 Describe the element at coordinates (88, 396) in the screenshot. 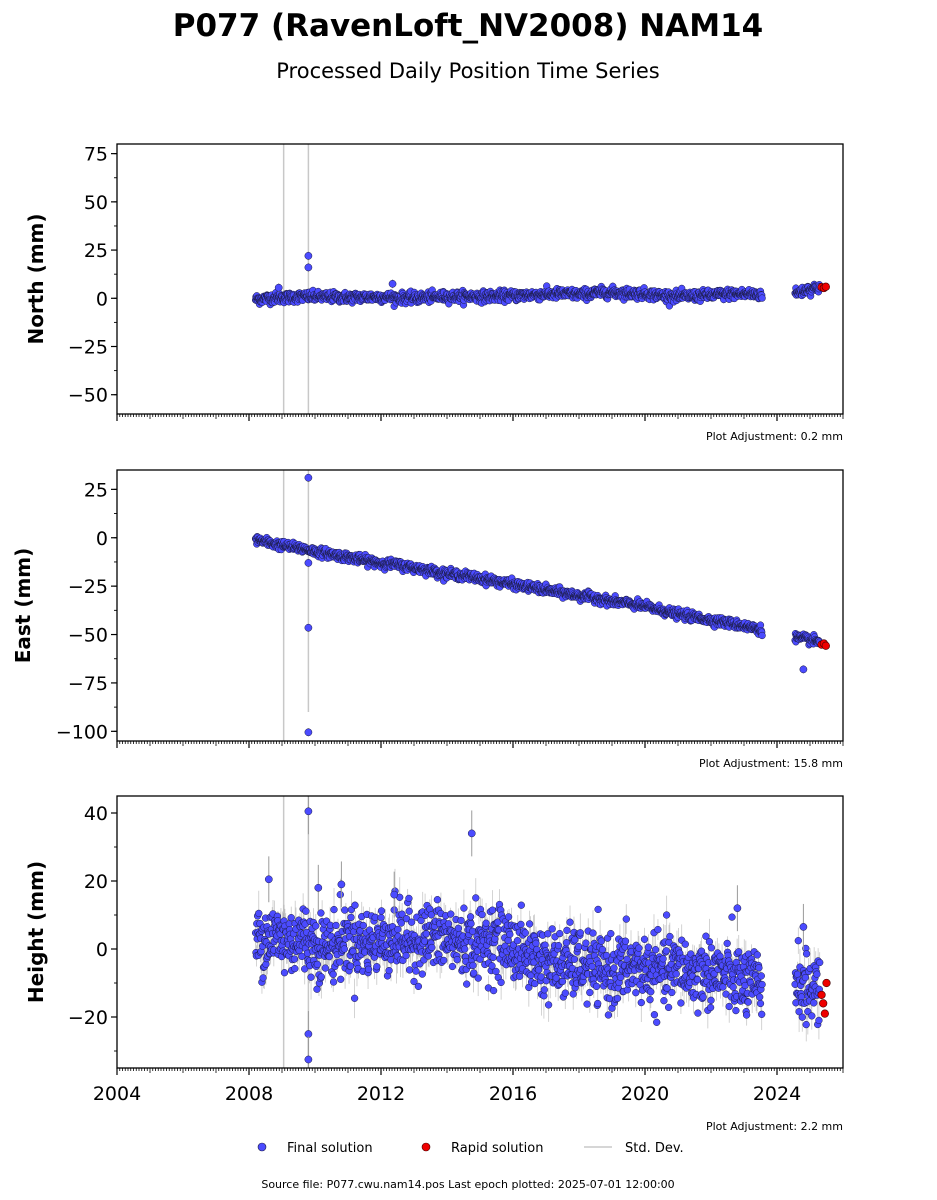

I see `ytick-label-north: −50` at that location.